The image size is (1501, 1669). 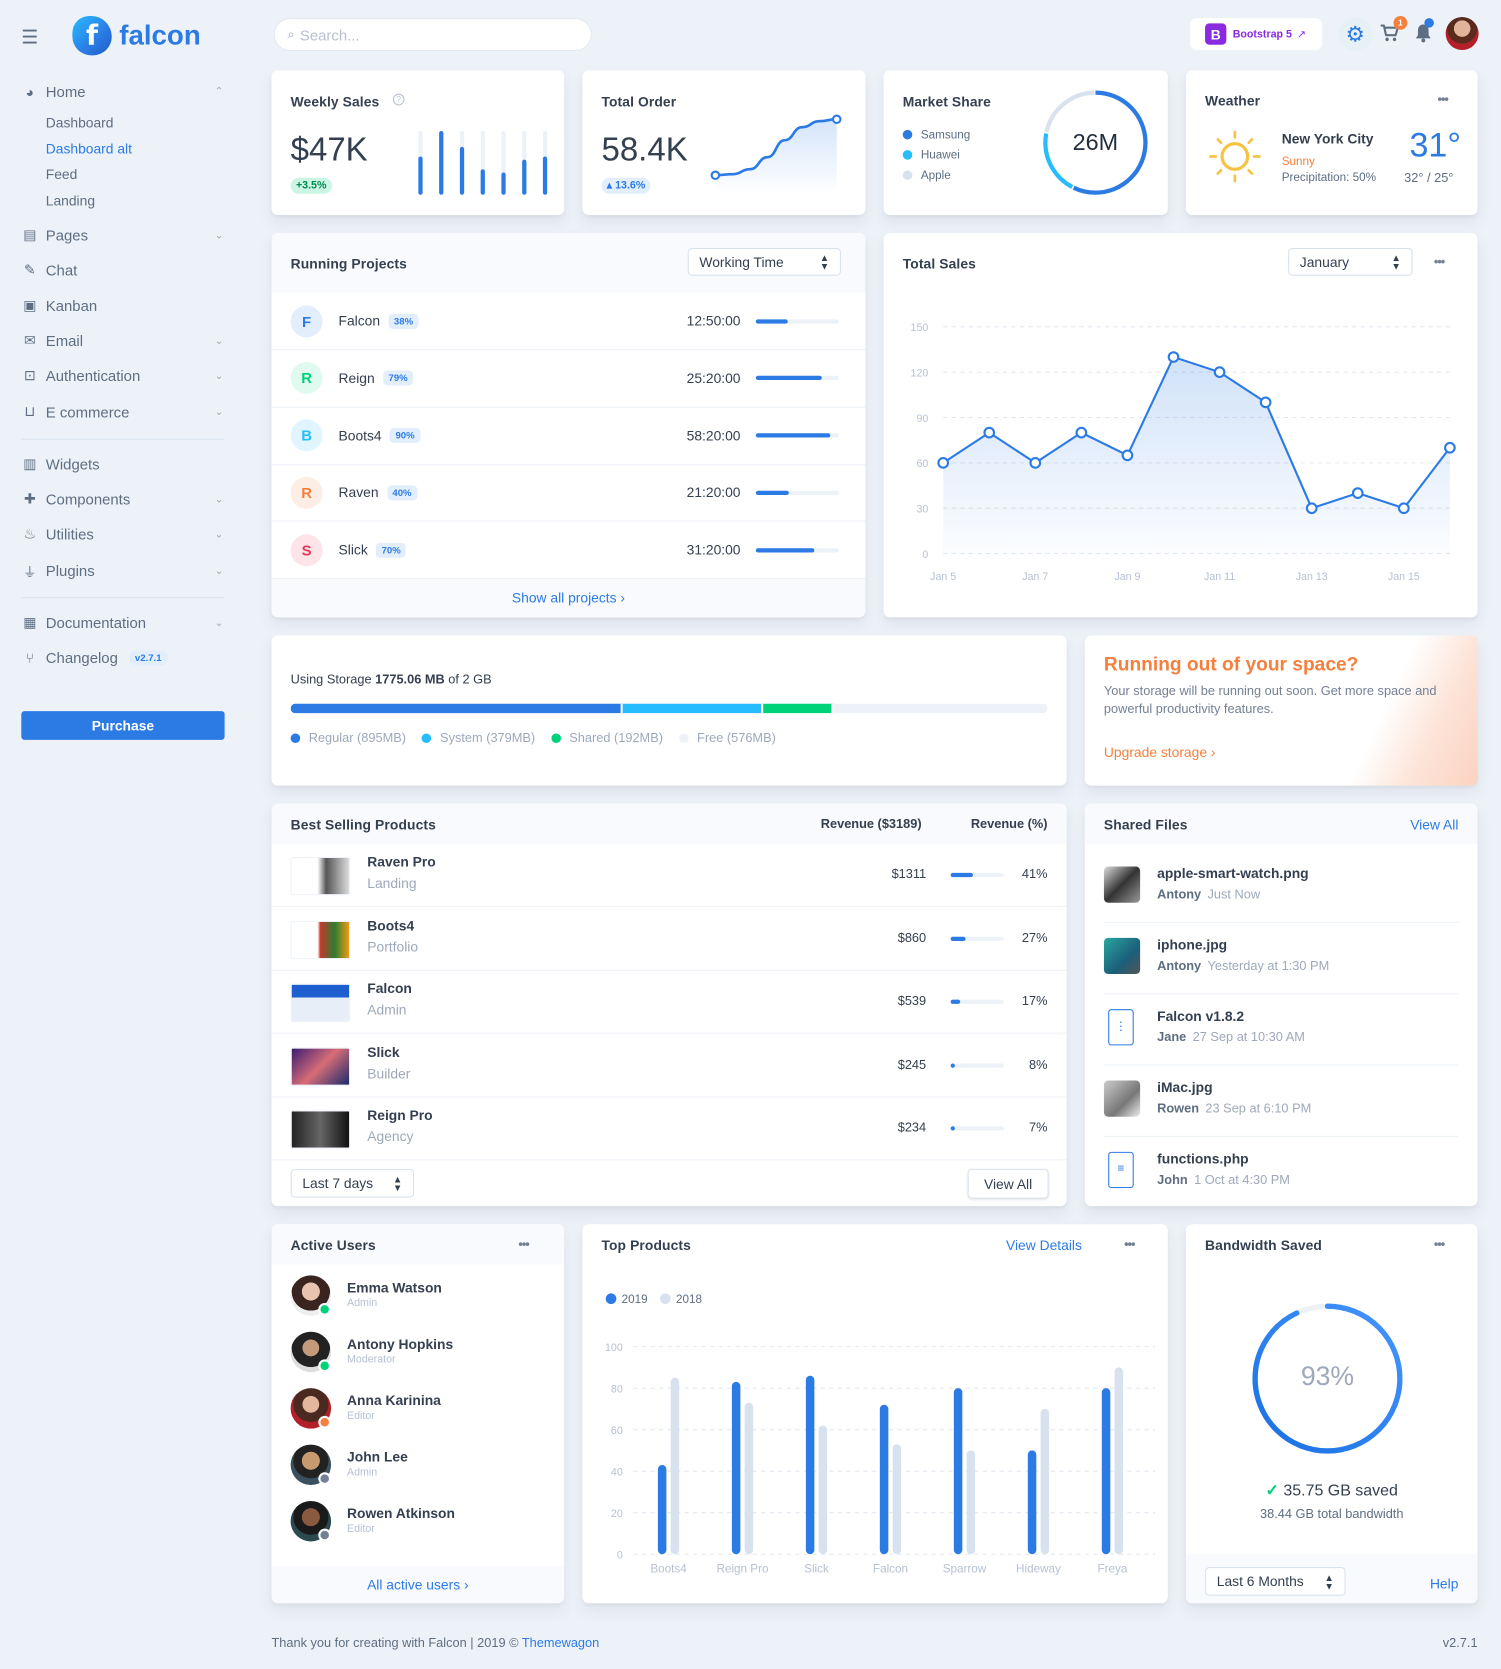 I want to click on product-row: Raven Pro Landing $1311 41%, so click(x=669, y=875).